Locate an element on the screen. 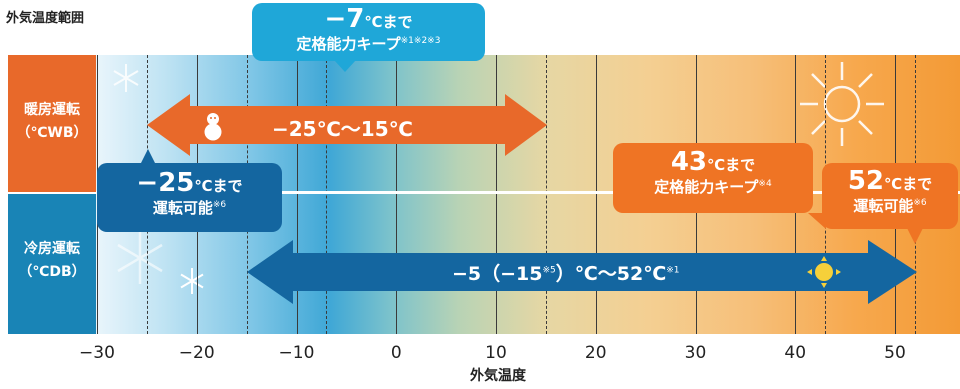  x-tick-label: 20 is located at coordinates (595, 353).